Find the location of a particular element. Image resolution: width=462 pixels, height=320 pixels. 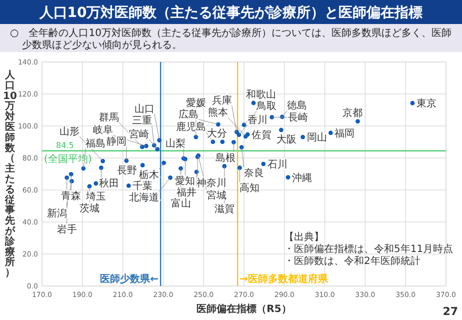

data-label: 大阪 is located at coordinates (286, 139).